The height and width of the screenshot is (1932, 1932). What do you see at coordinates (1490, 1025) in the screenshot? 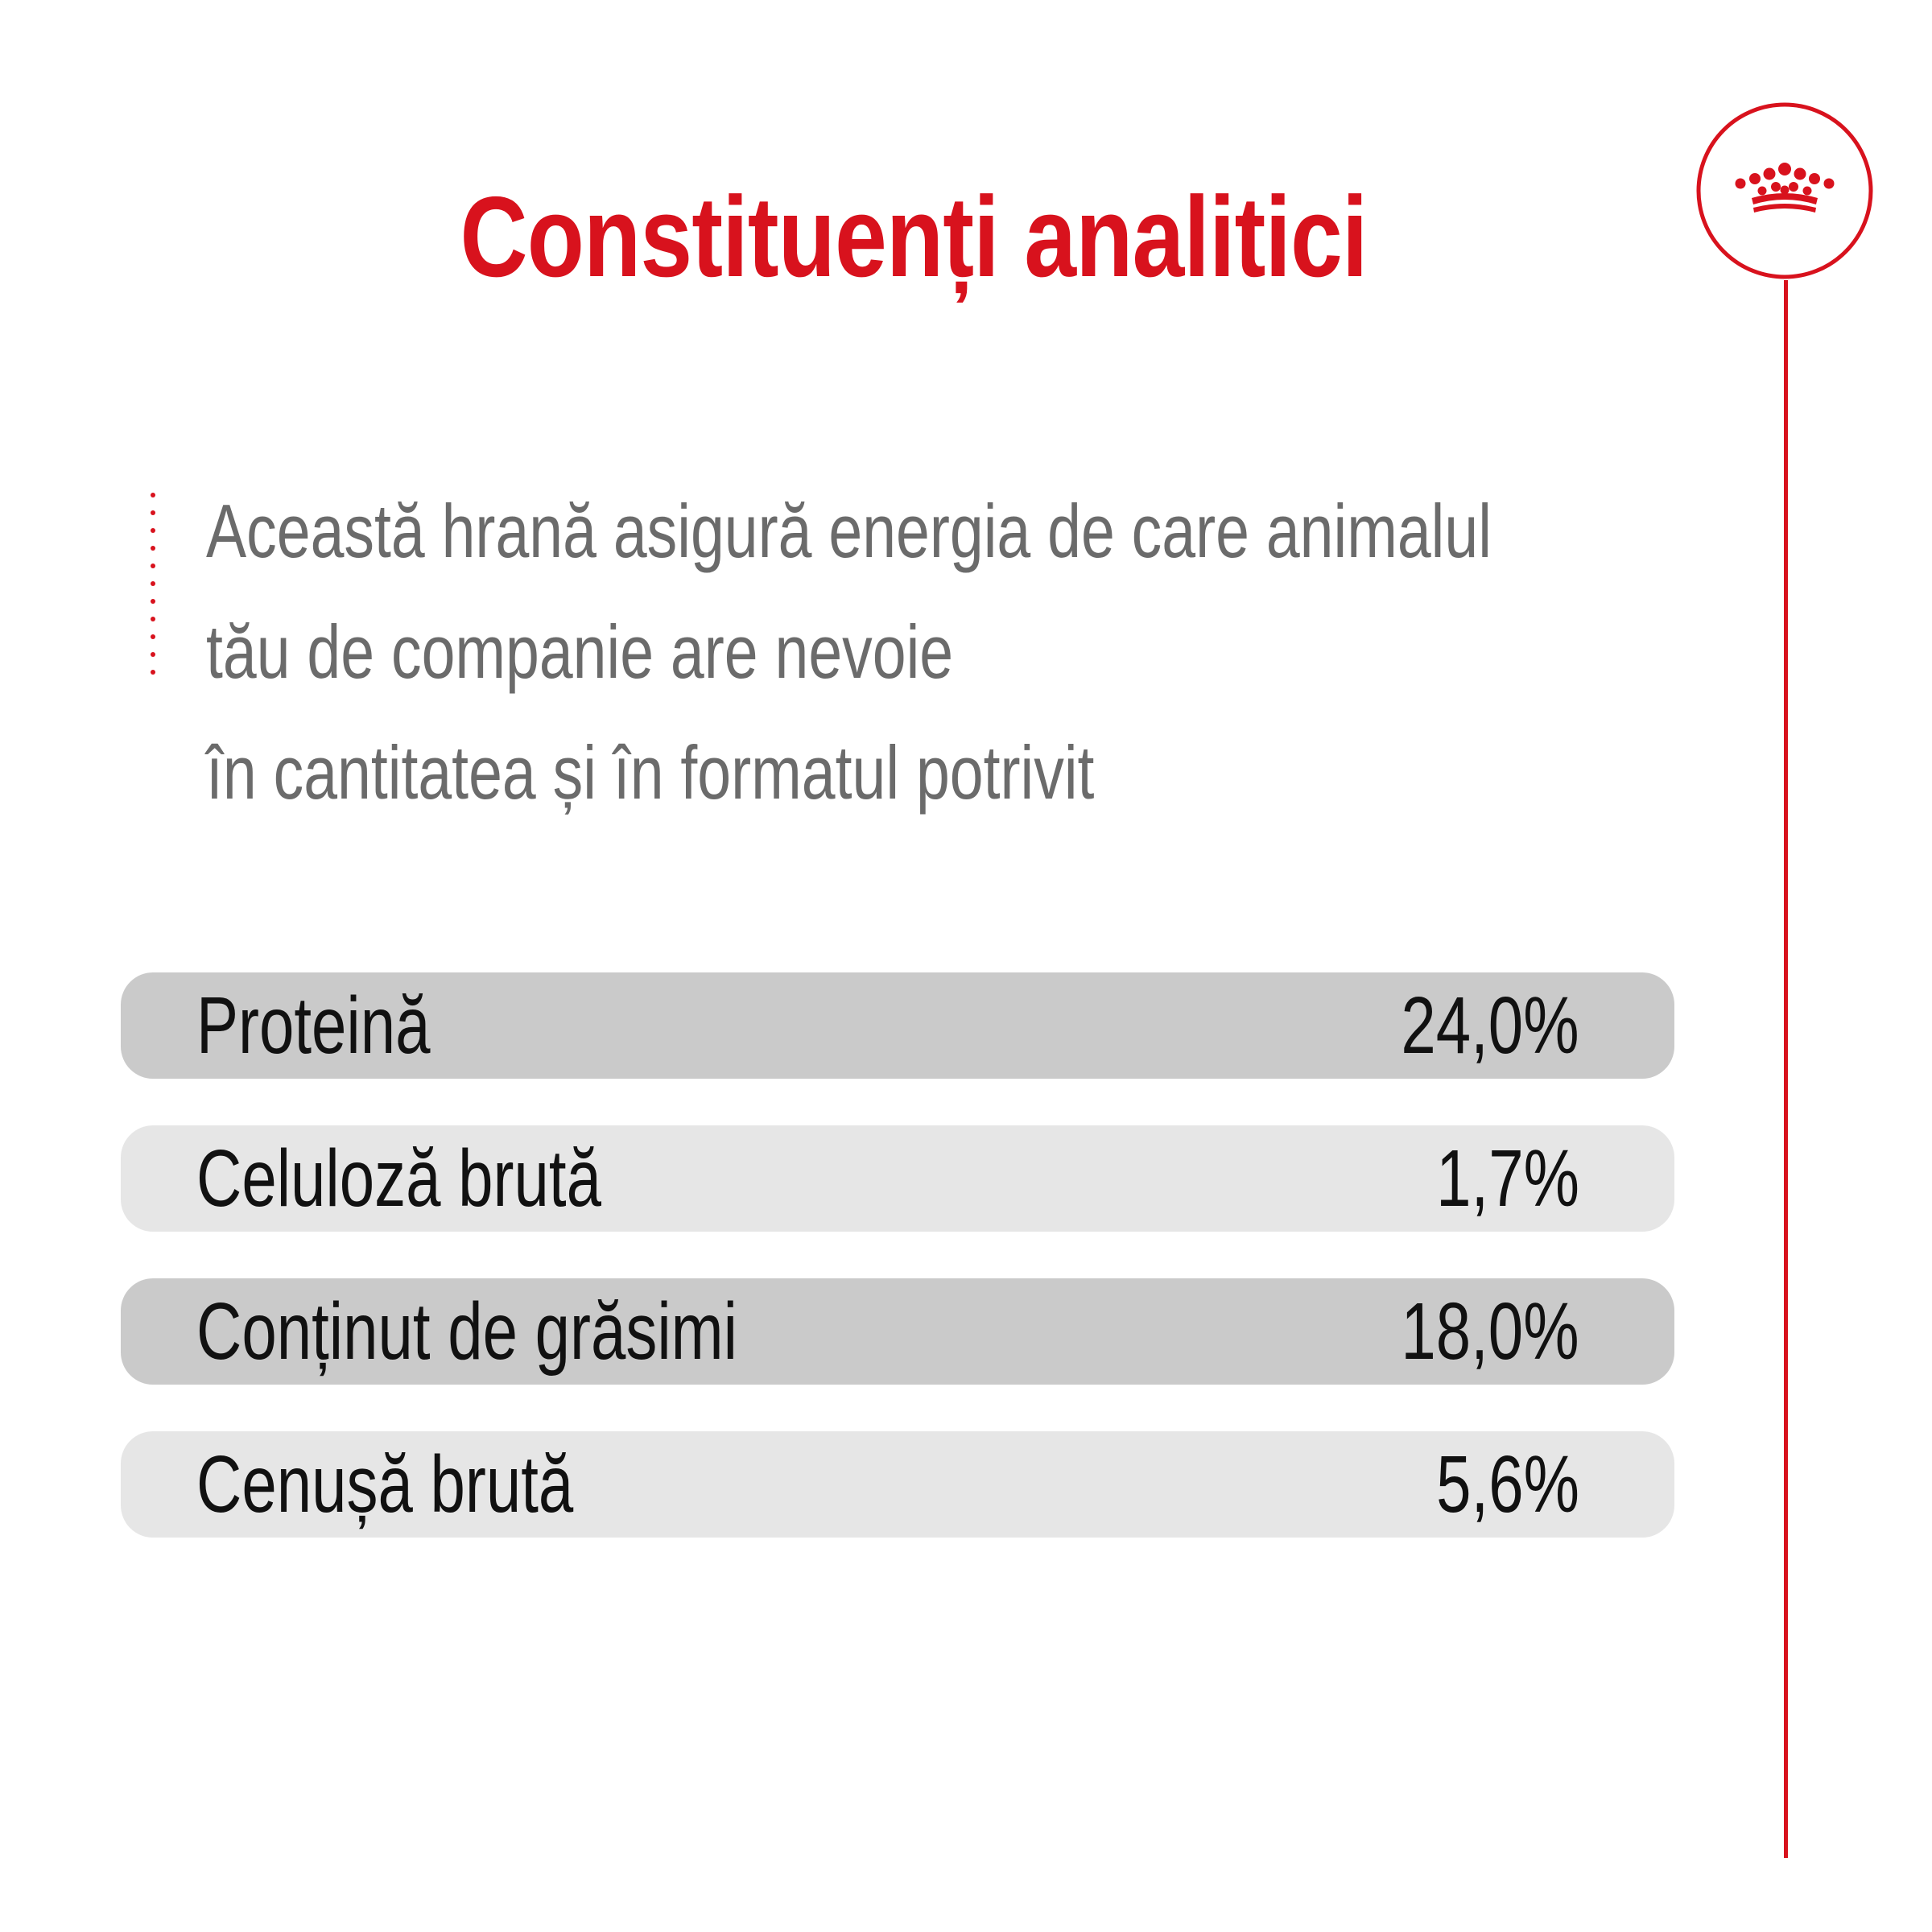
I see `constituent-value: 24,0%` at bounding box center [1490, 1025].